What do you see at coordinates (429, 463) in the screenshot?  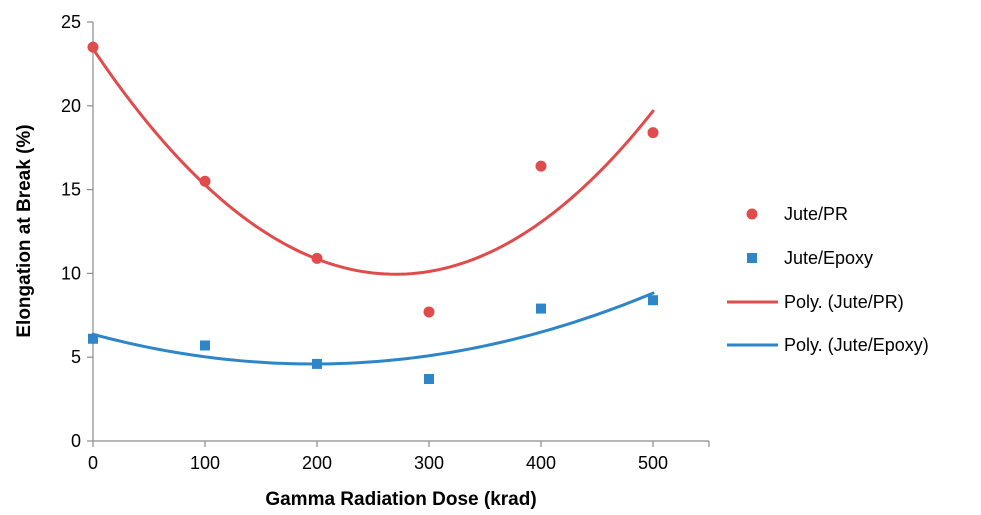 I see `x-tick-label: 300` at bounding box center [429, 463].